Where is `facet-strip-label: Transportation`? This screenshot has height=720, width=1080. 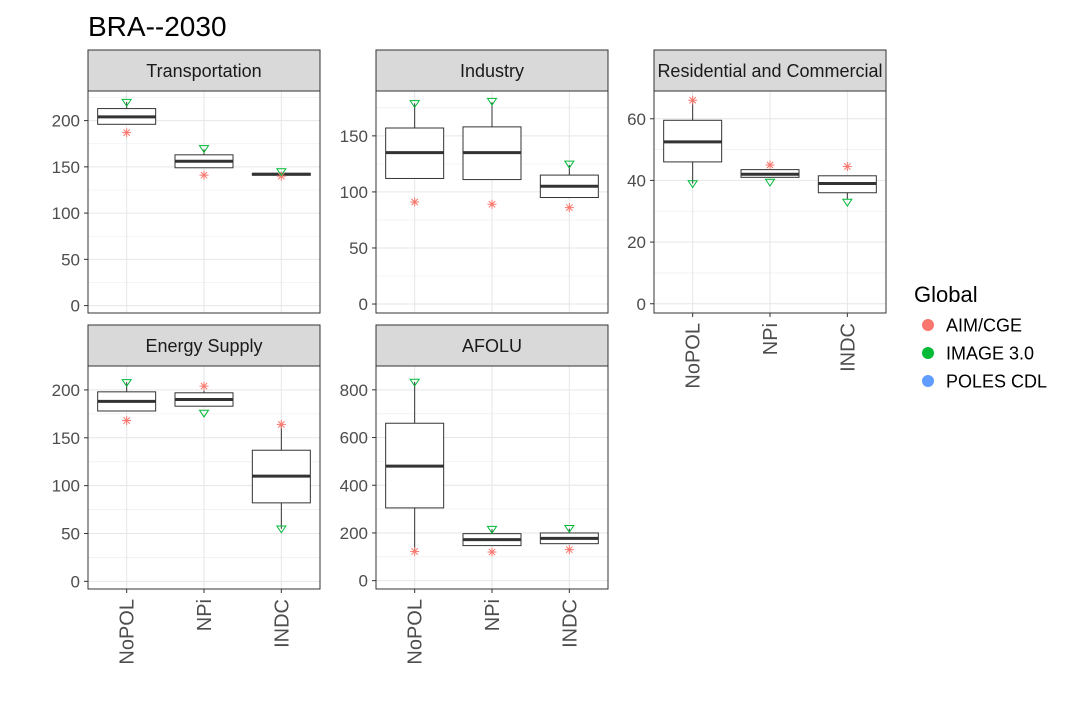 facet-strip-label: Transportation is located at coordinates (203, 71).